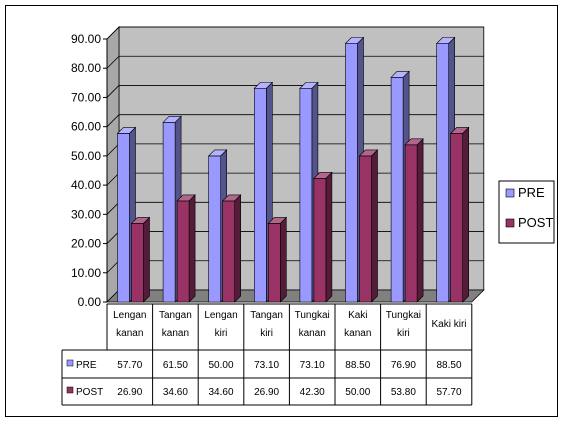 The width and height of the screenshot is (567, 425). What do you see at coordinates (86, 185) in the screenshot?
I see `y-tick-label: 40.00` at bounding box center [86, 185].